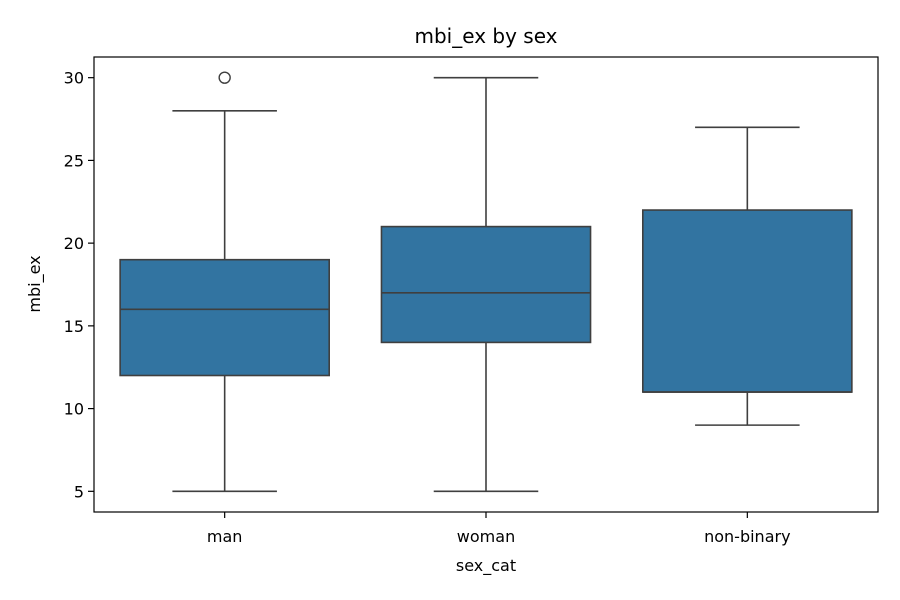  I want to click on x-tick-label: woman, so click(486, 536).